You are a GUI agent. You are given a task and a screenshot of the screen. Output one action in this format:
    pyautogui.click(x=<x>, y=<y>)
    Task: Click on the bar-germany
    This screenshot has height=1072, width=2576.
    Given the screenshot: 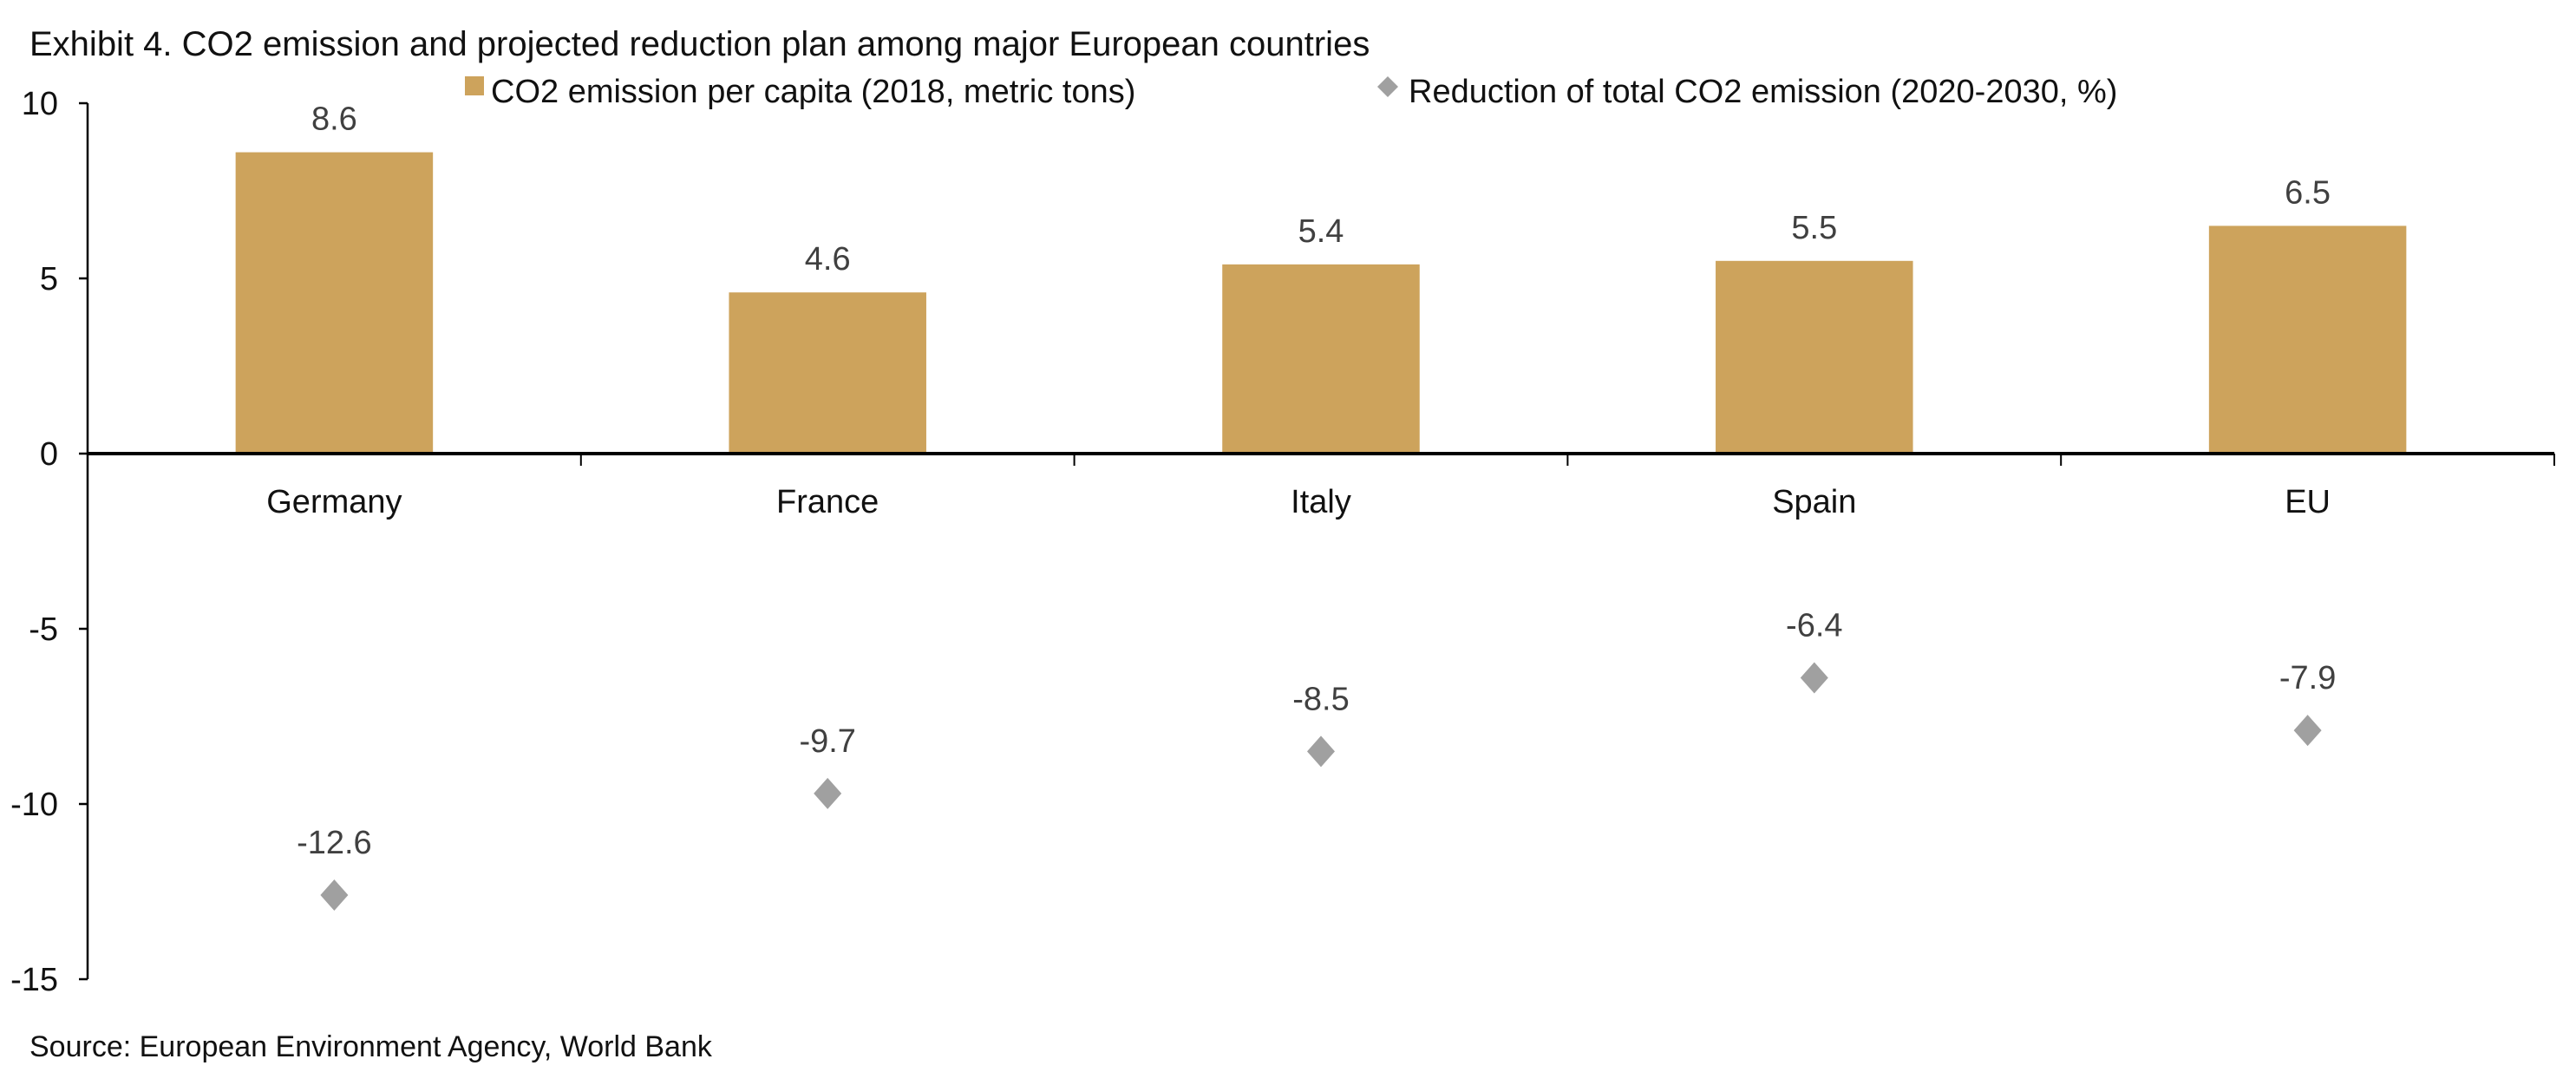 What is the action you would take?
    pyautogui.click(x=334, y=303)
    